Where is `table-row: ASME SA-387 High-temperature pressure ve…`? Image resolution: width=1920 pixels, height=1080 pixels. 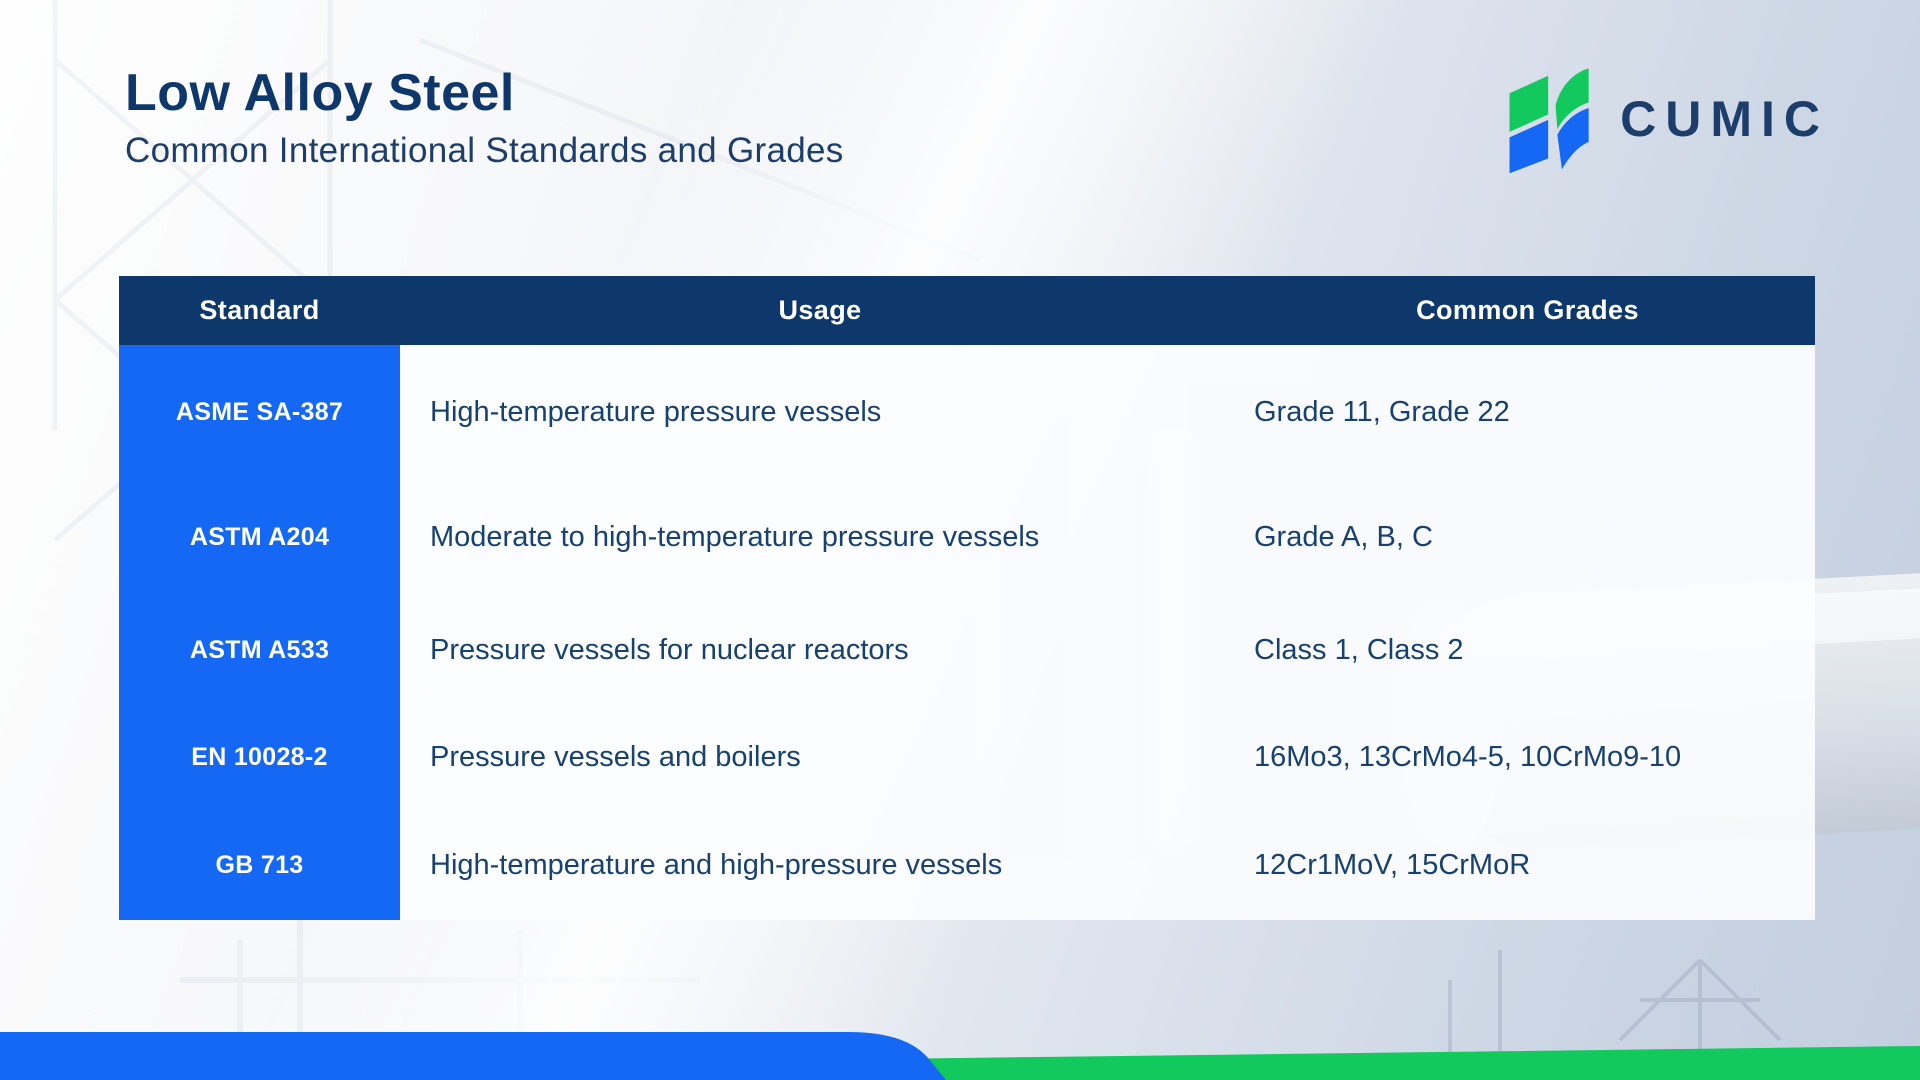
table-row: ASME SA-387 High-temperature pressure ve… is located at coordinates (967, 412).